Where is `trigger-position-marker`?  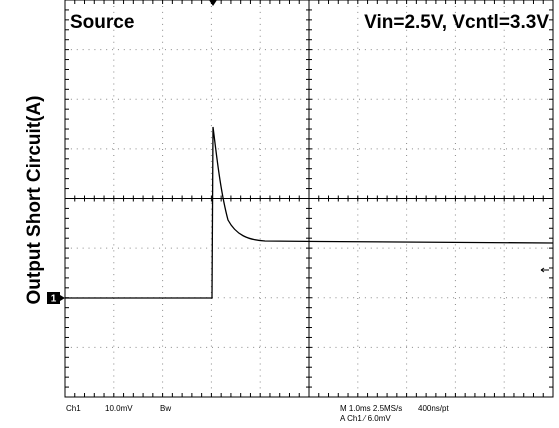
trigger-position-marker is located at coordinates (213, 3).